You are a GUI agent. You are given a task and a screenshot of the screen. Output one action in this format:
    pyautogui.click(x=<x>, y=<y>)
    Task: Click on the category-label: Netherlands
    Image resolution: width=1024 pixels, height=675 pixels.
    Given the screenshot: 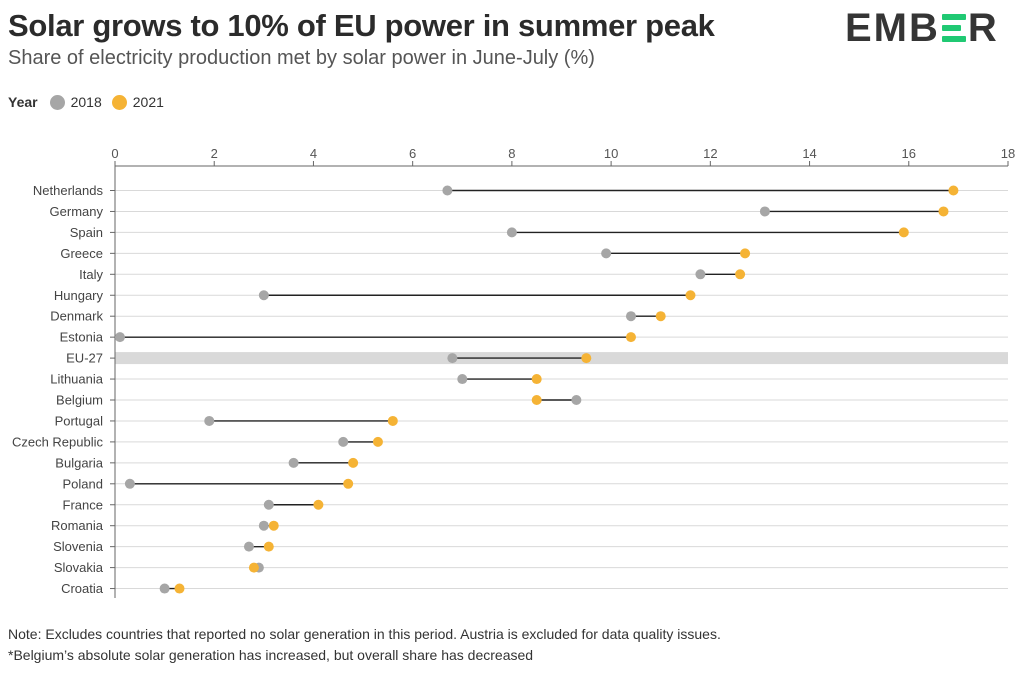 What is the action you would take?
    pyautogui.click(x=68, y=190)
    